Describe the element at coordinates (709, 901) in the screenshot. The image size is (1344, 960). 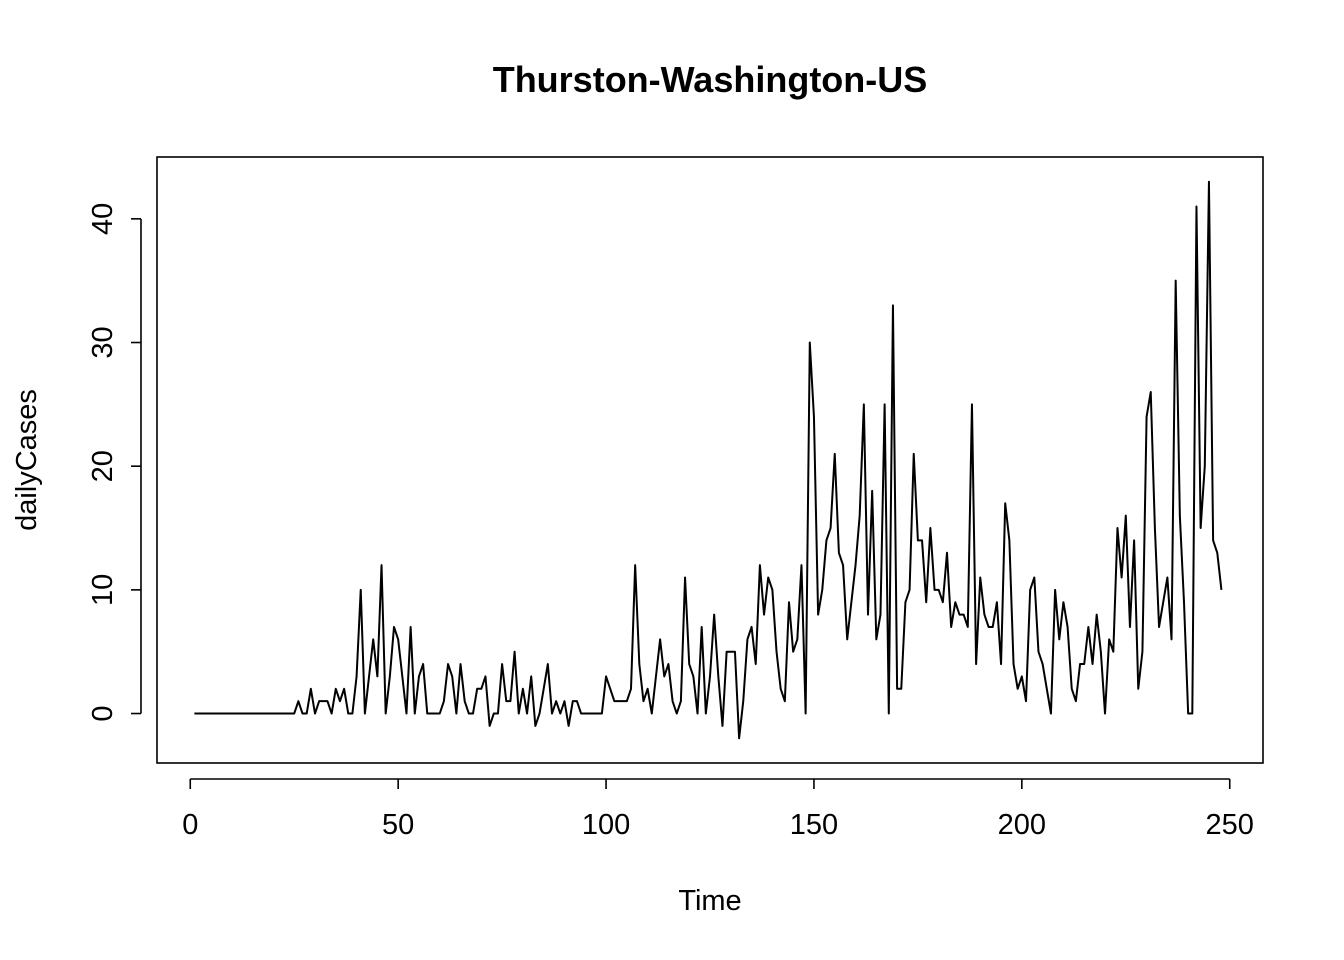
I see `x-axis-label: Time` at that location.